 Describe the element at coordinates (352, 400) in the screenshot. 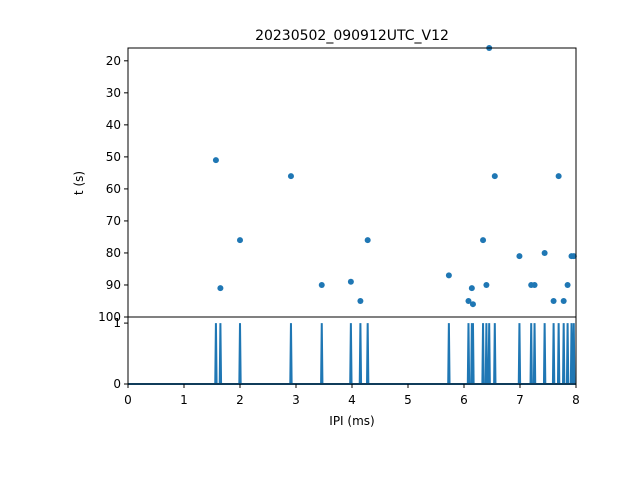

I see `ipi-x-tick-label: 4` at that location.